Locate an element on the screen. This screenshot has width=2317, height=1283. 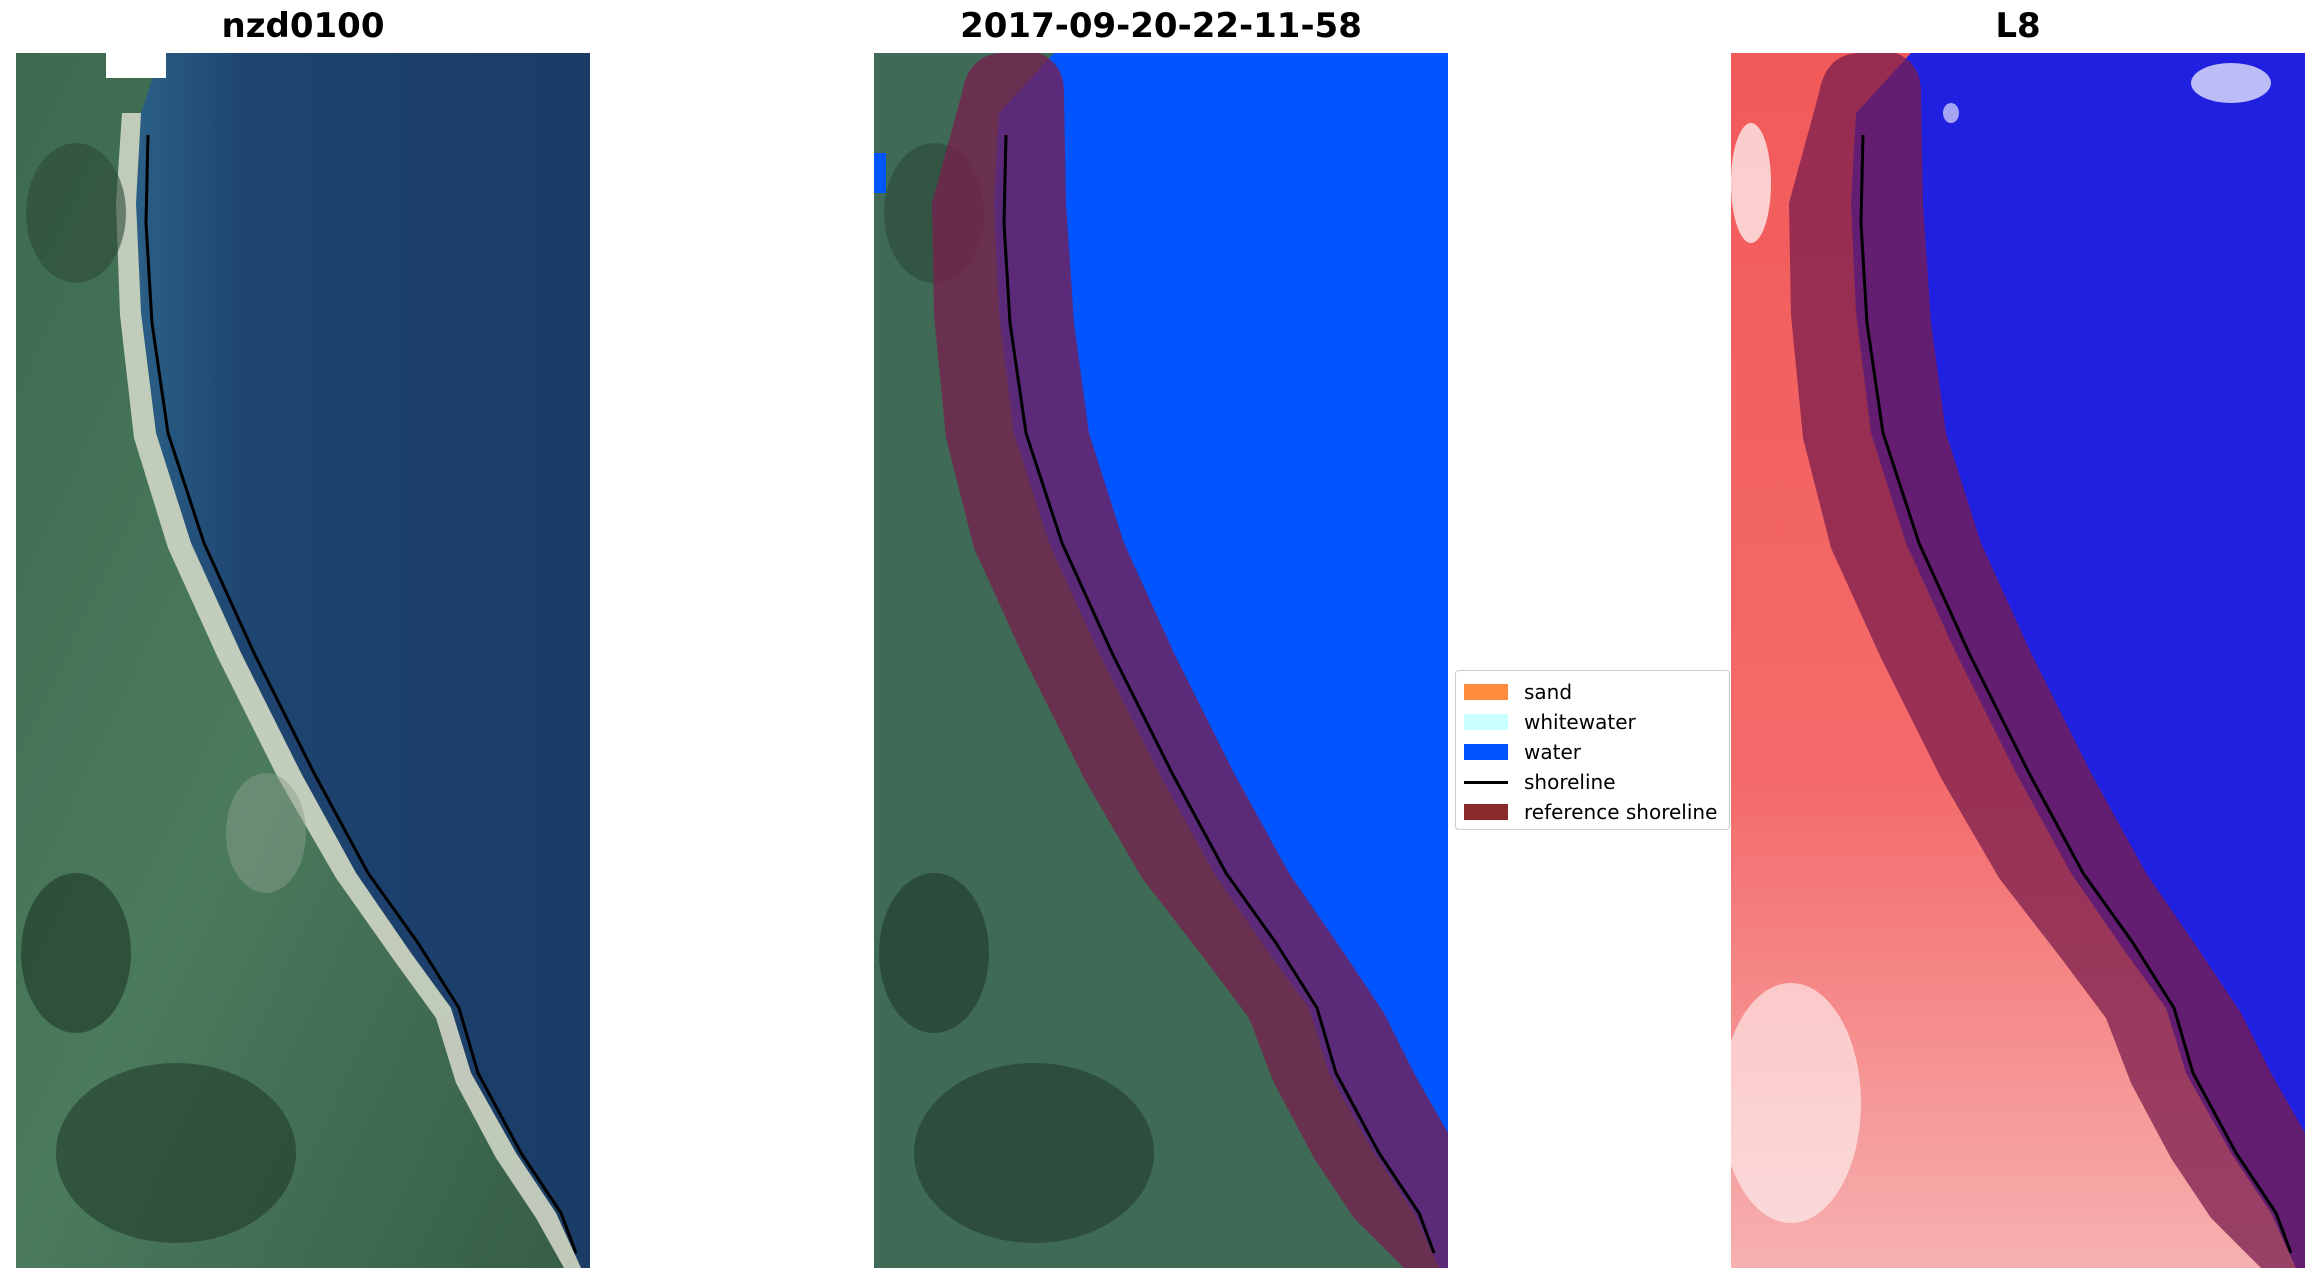
legend-label: water is located at coordinates (1552, 752).